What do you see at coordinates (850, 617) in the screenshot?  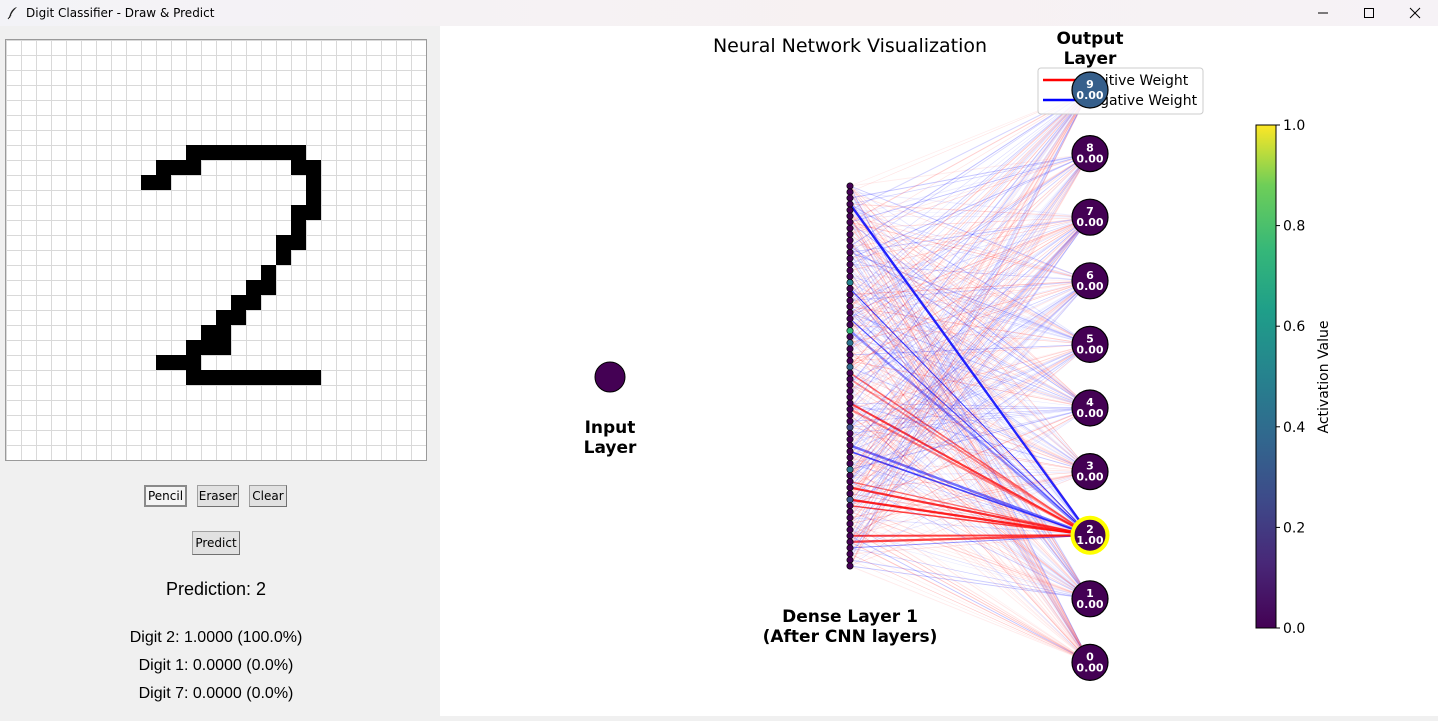 I see `dense-layer-label-1: Dense Layer 1` at bounding box center [850, 617].